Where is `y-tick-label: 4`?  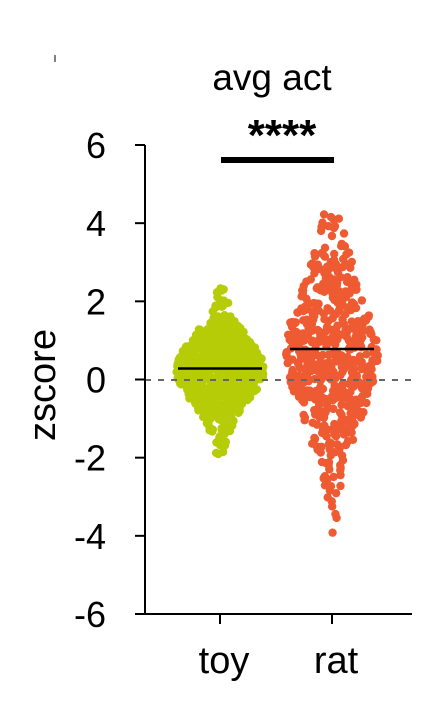
y-tick-label: 4 is located at coordinates (96, 223).